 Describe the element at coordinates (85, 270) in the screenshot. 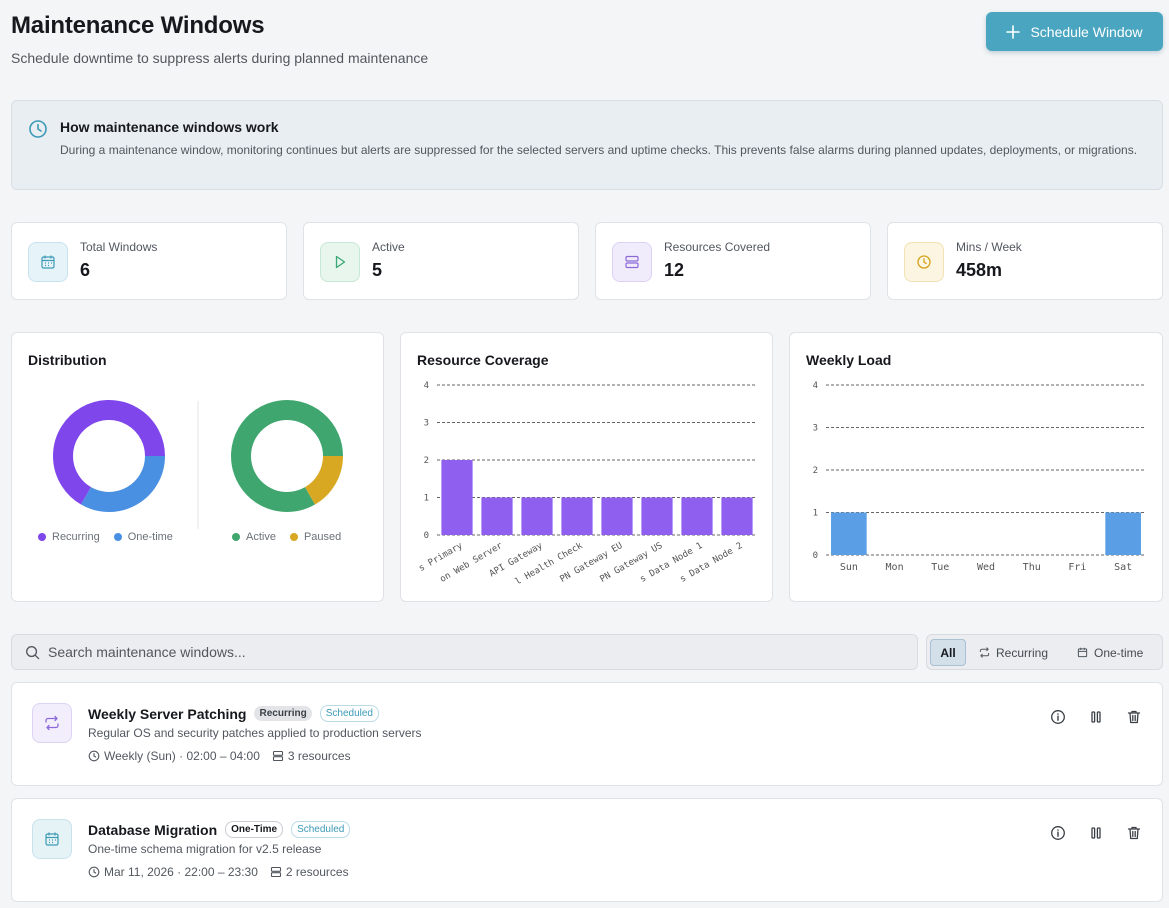

I see `stat-value: 6` at that location.